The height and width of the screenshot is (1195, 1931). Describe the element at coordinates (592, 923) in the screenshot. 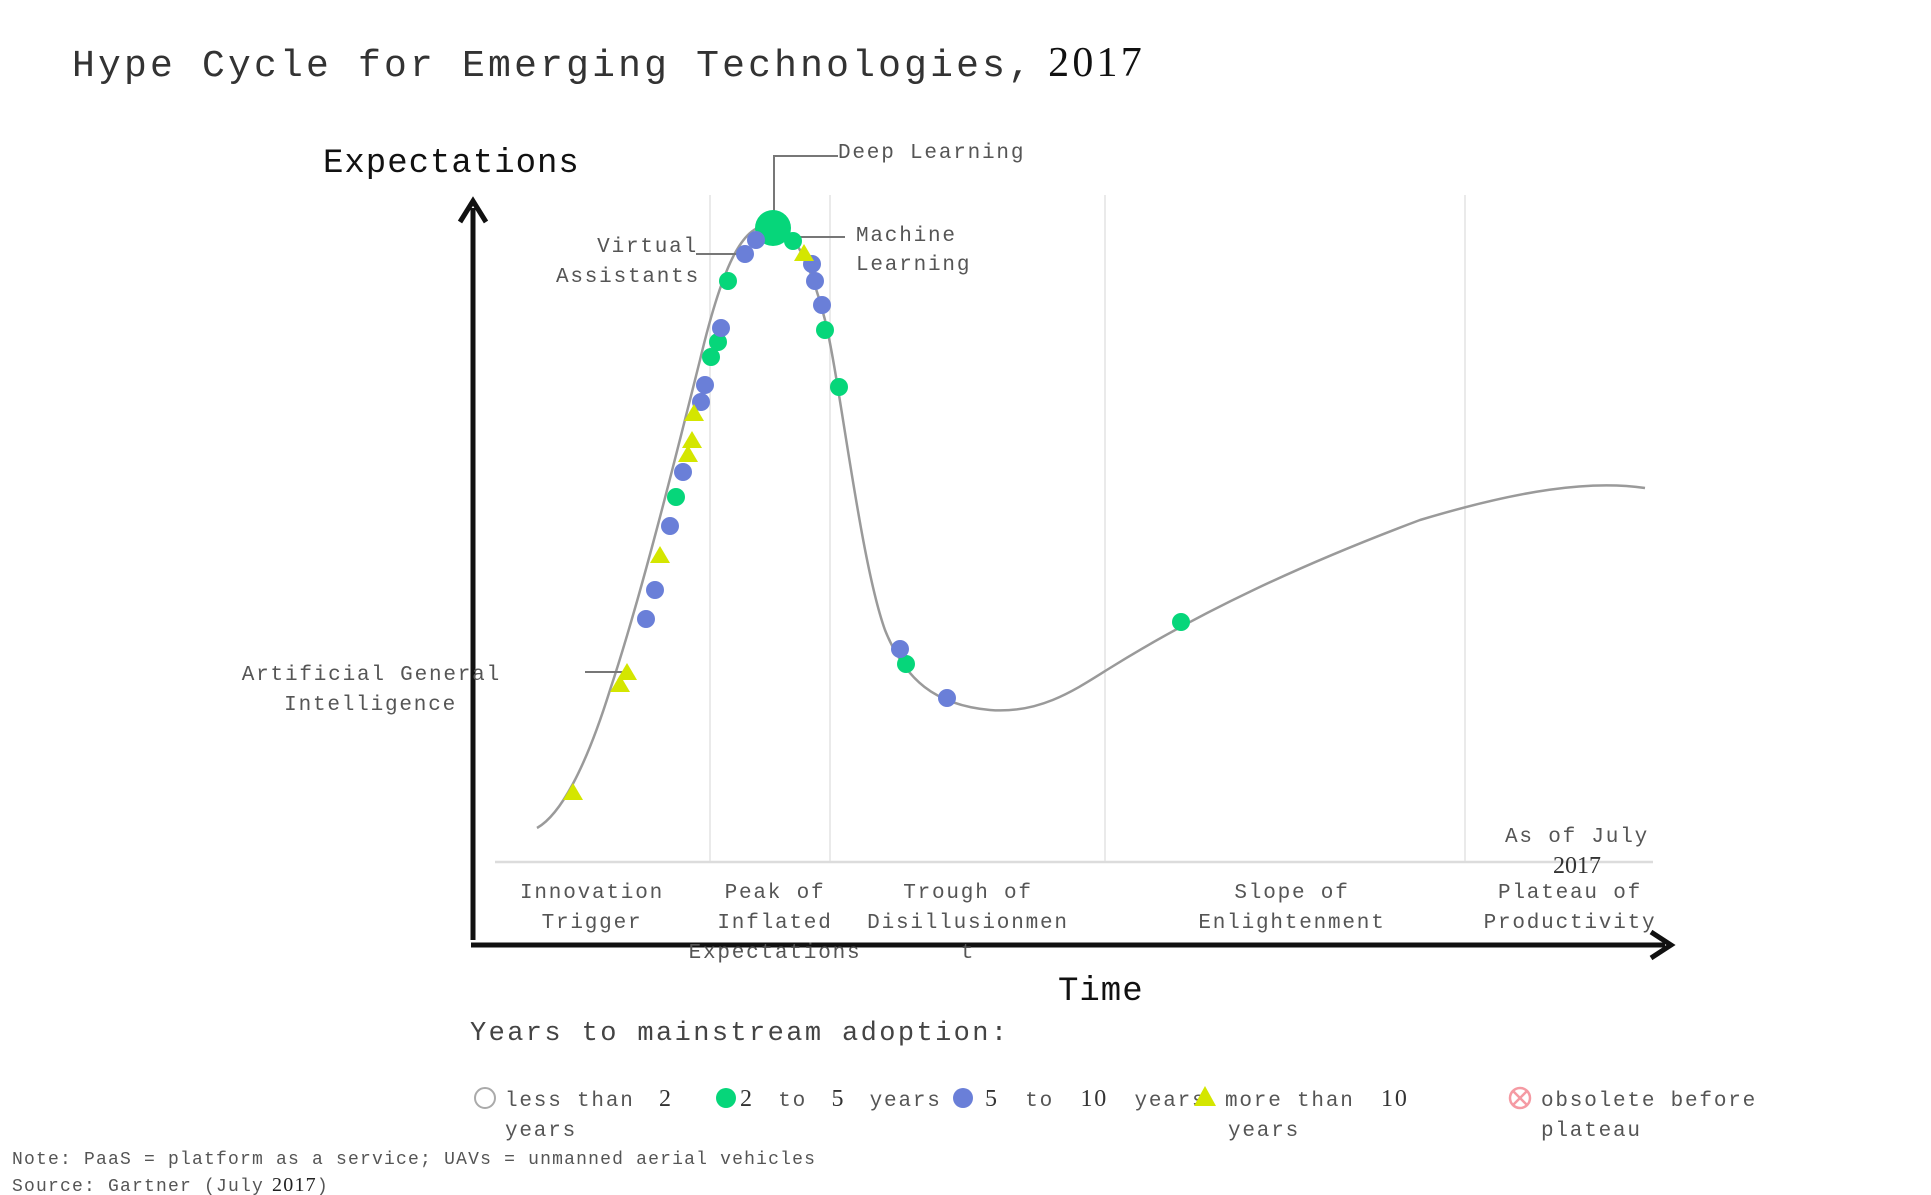

I see `phase-innovation-line2: Trigger` at that location.